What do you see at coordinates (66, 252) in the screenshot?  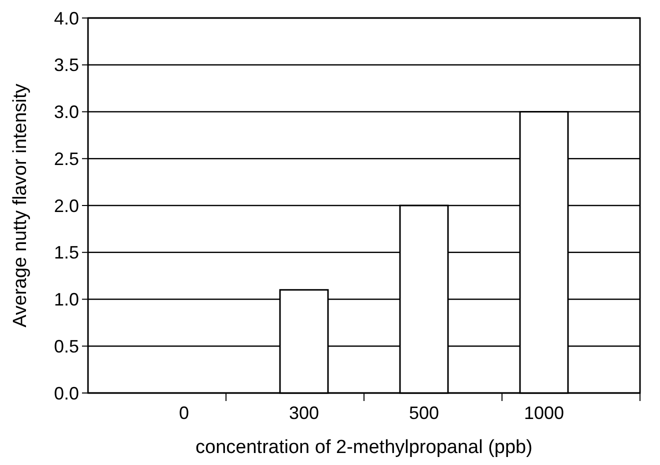 I see `y-tick-label: 1.5` at bounding box center [66, 252].